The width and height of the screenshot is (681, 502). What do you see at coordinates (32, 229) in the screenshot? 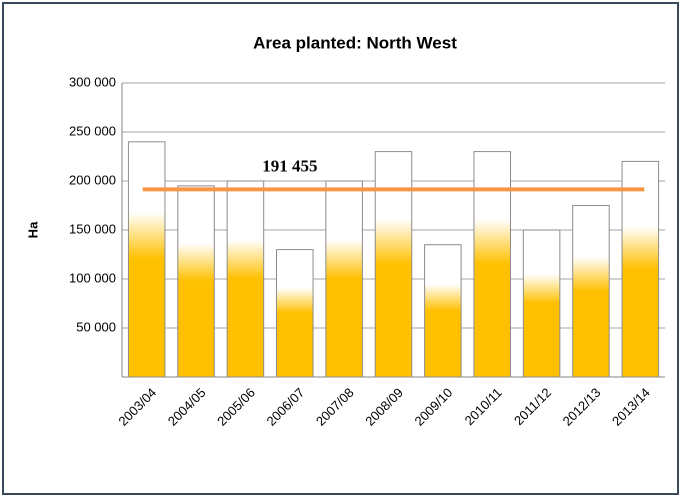
I see `y-axis-label: Ha` at bounding box center [32, 229].